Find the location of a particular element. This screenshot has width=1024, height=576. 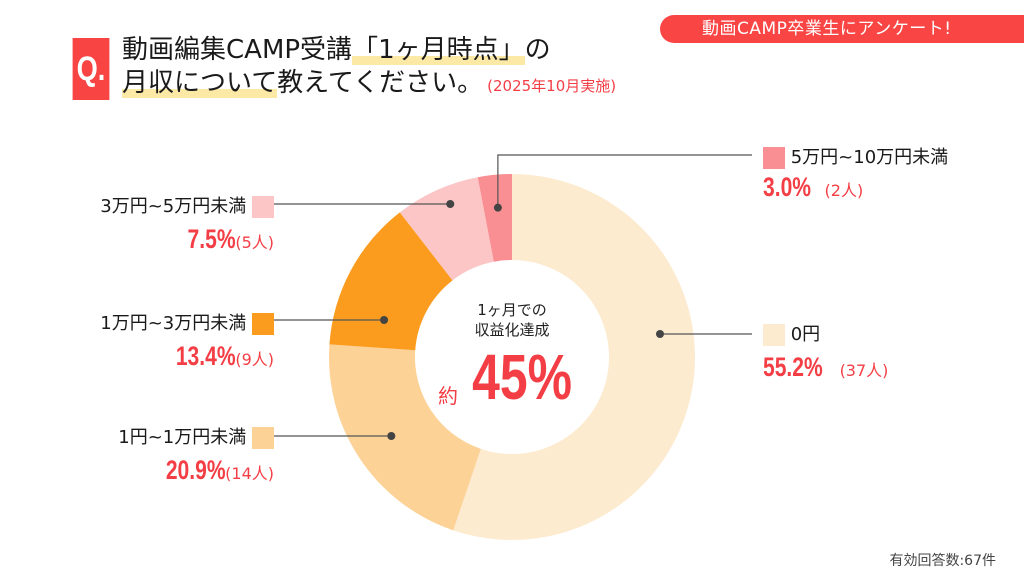

data-label-5man-10man: 3.0% (2人) is located at coordinates (813, 187).